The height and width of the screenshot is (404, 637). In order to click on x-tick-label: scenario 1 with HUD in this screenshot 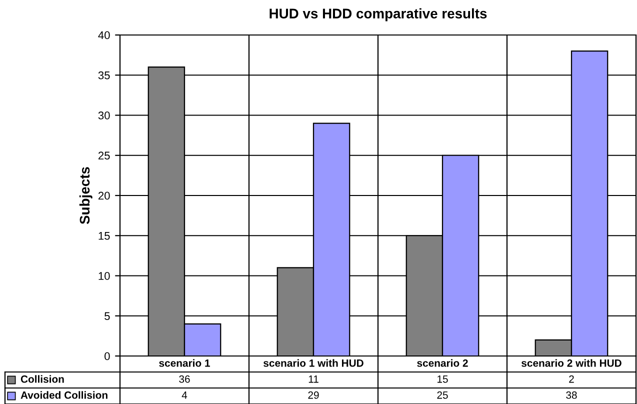, I will do `click(314, 363)`.